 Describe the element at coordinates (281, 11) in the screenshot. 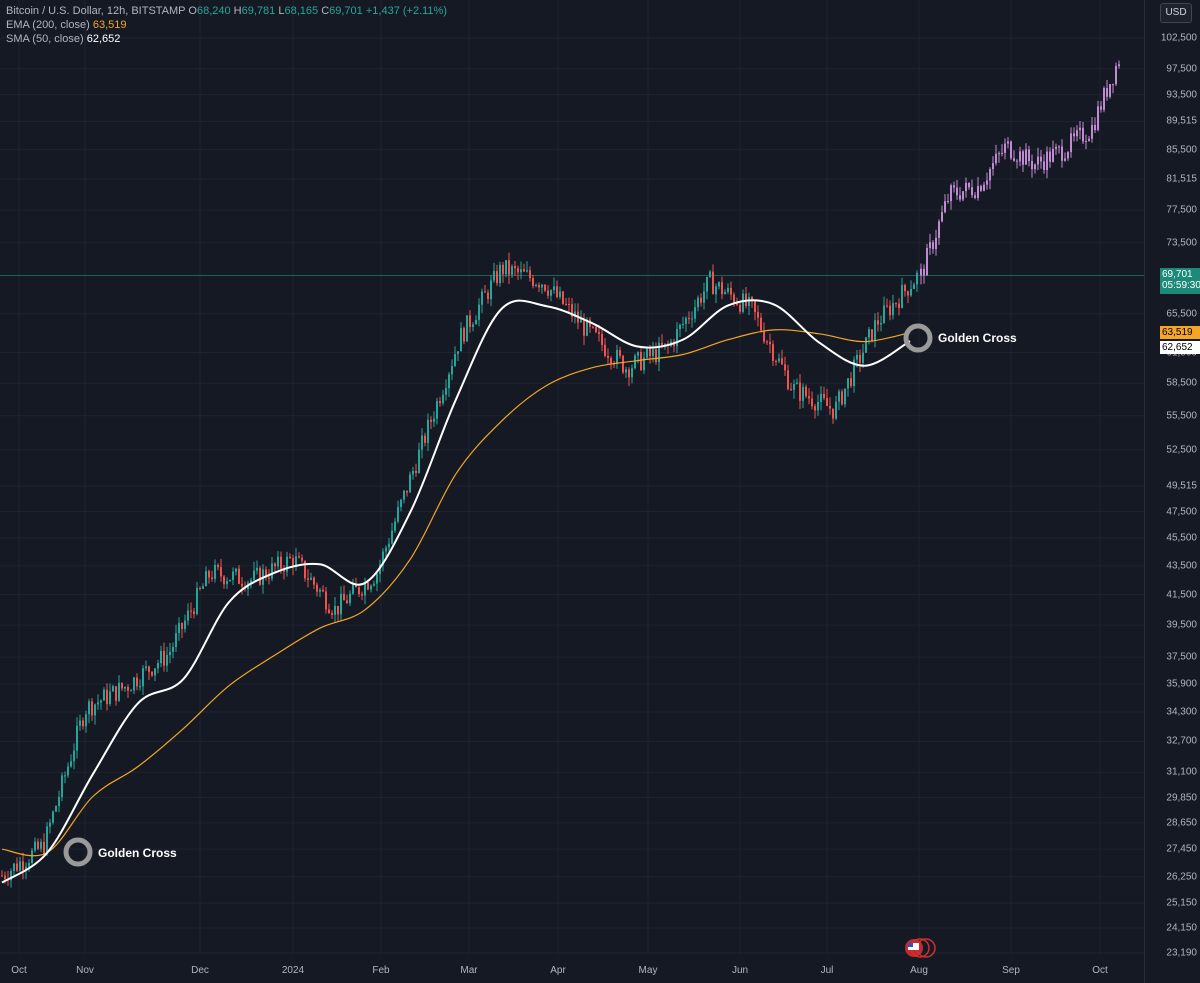

I see `low-label: L` at that location.